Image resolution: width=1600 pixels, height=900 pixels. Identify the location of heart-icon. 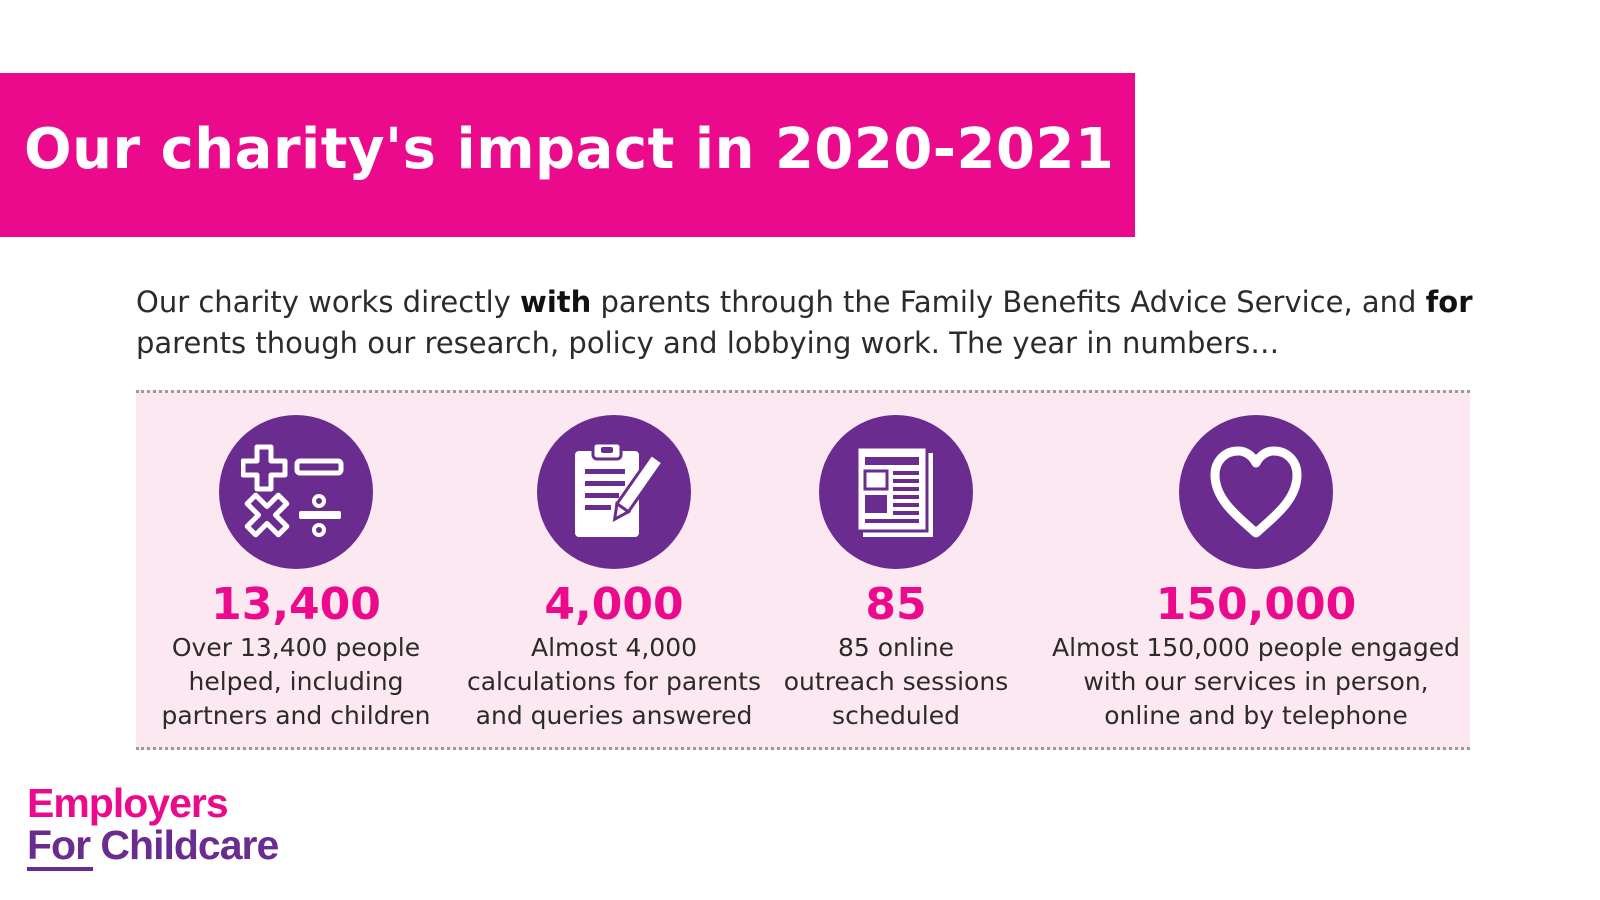
(1256, 492).